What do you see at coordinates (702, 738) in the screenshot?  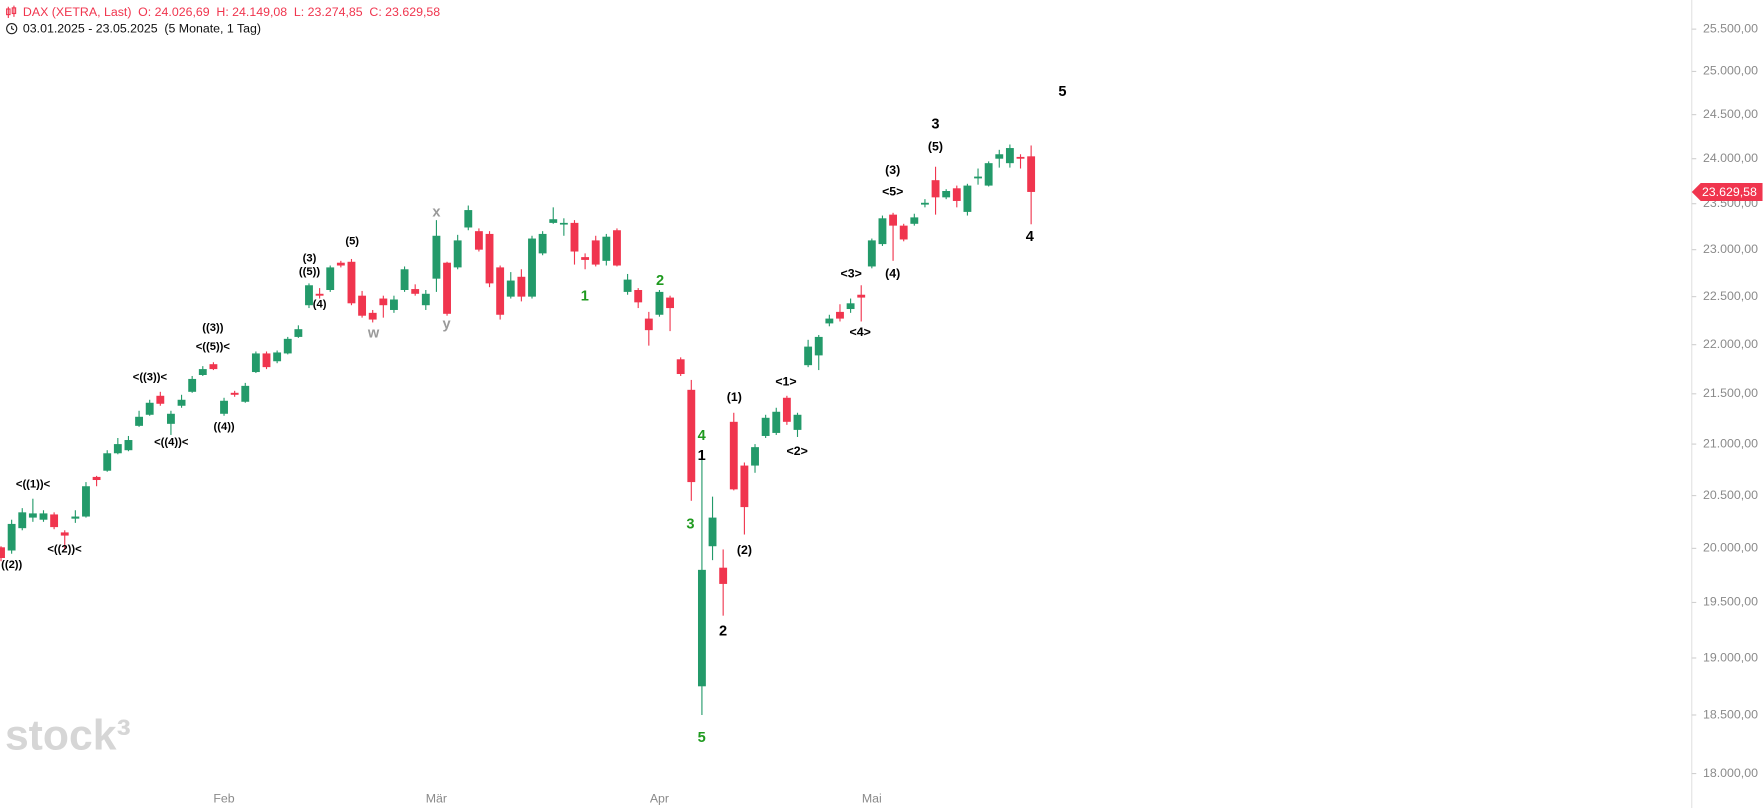 I see `wave-label: 5` at bounding box center [702, 738].